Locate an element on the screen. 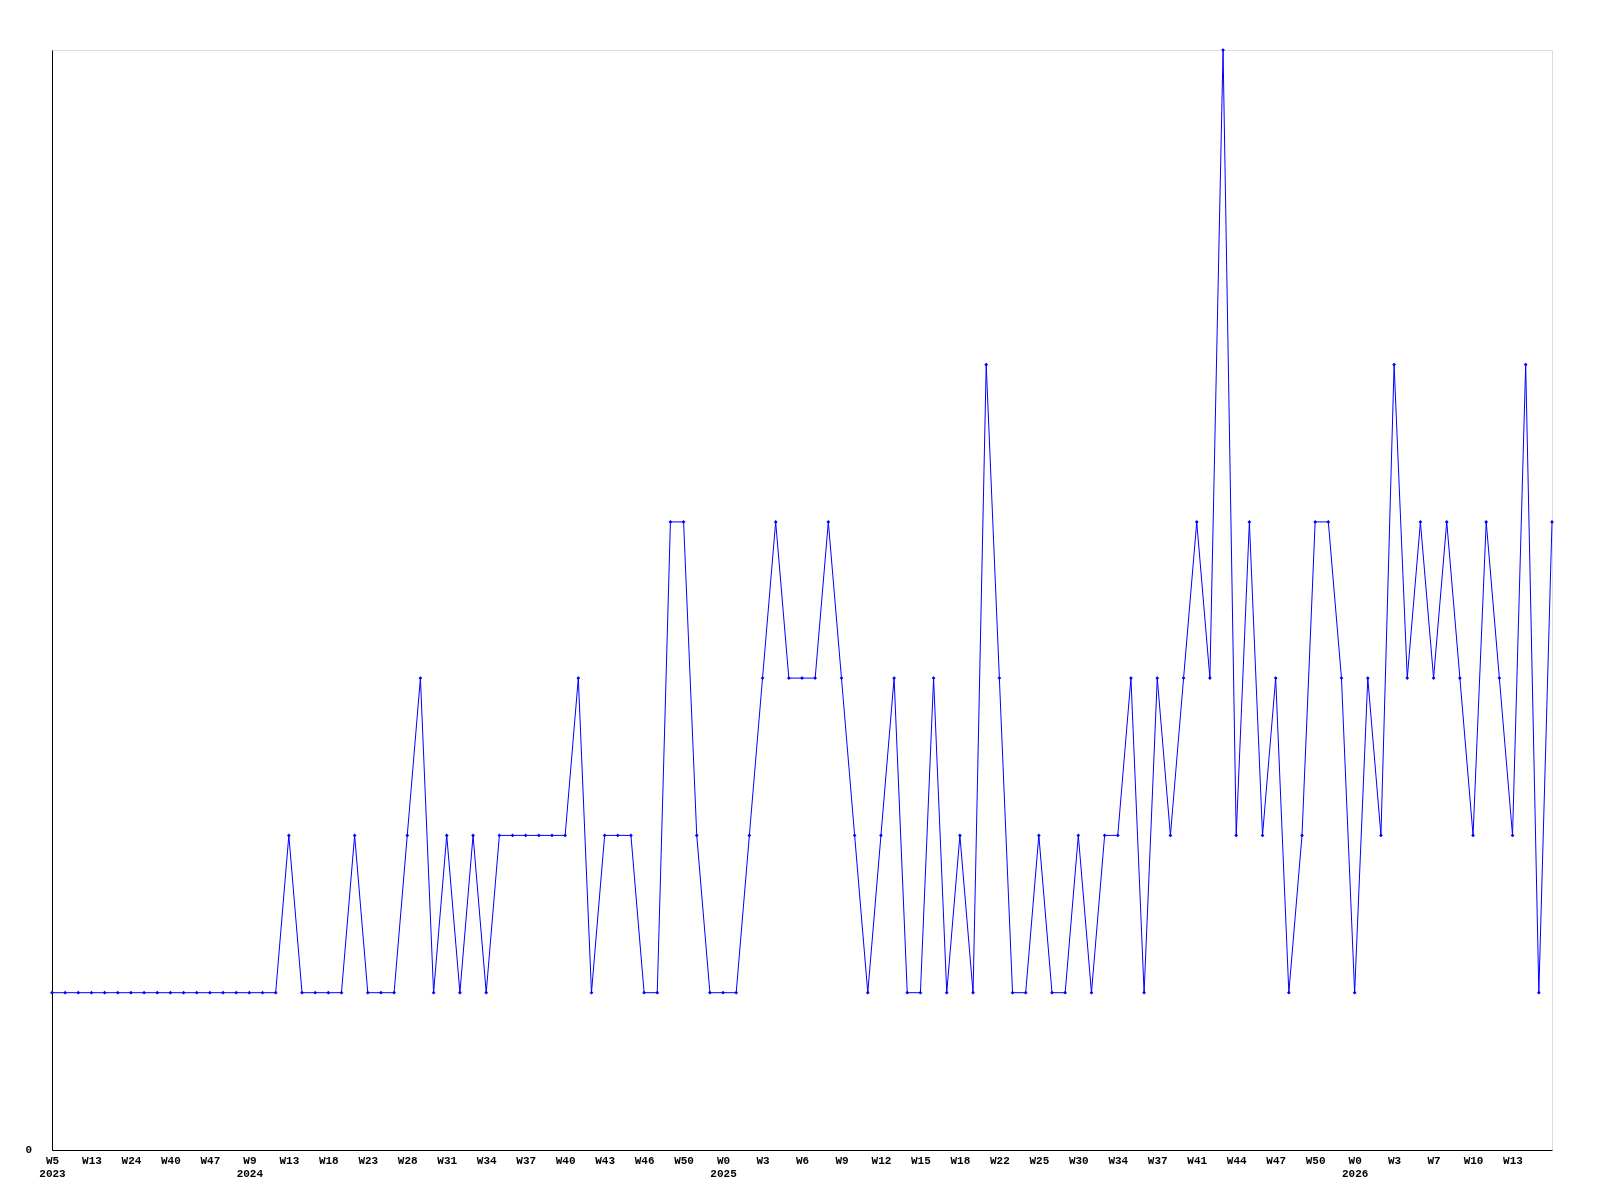 The width and height of the screenshot is (1600, 1200). x-tick-label: W6 is located at coordinates (802, 1160).